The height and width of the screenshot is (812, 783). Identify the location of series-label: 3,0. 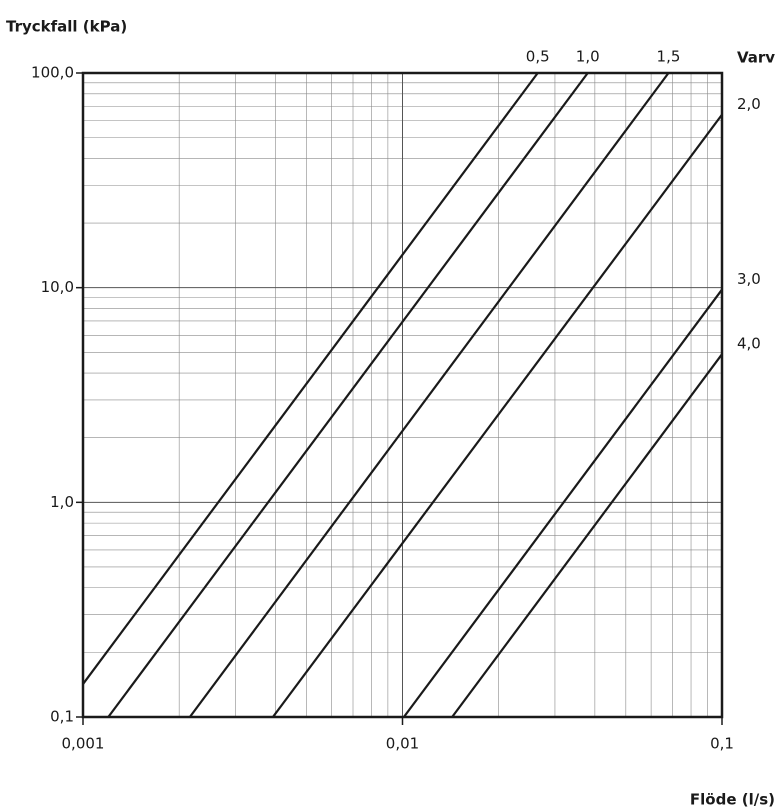
(749, 279).